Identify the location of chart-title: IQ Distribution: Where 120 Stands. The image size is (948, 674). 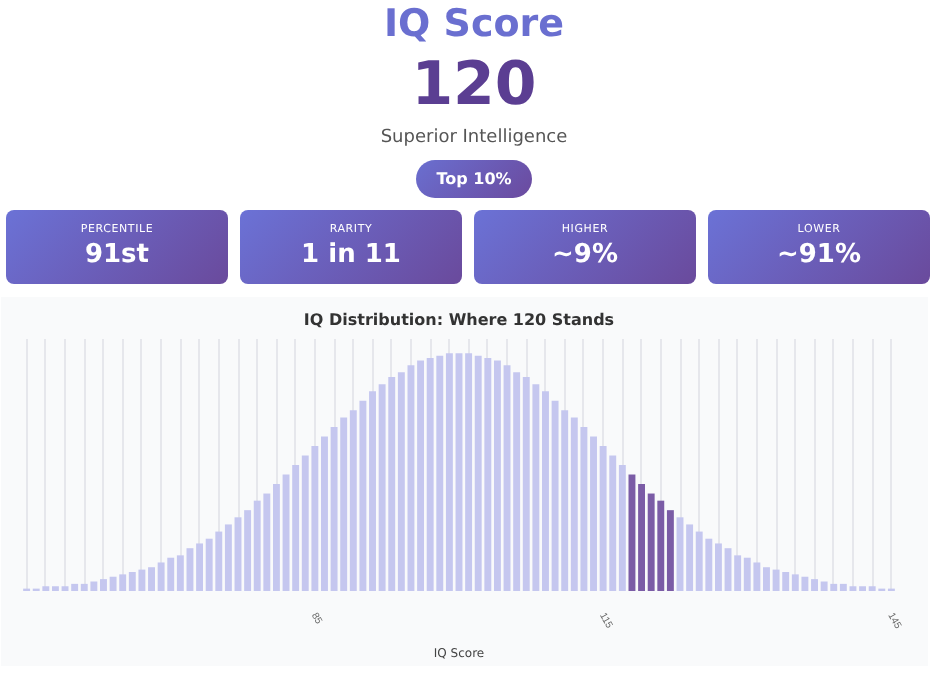
(459, 320).